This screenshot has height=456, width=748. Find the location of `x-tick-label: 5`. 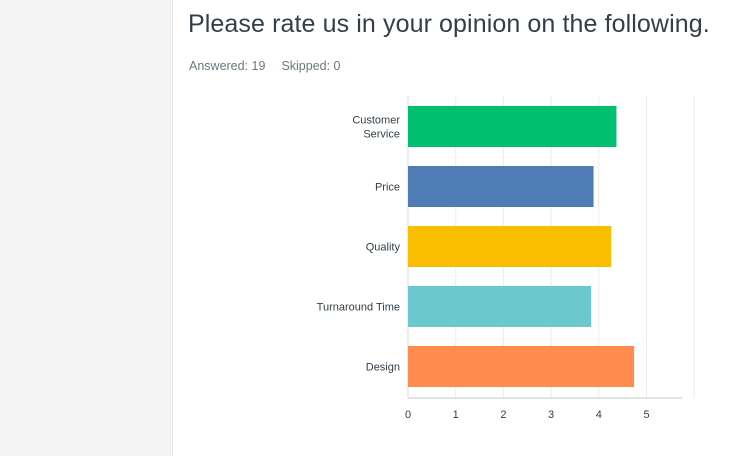

x-tick-label: 5 is located at coordinates (646, 415).